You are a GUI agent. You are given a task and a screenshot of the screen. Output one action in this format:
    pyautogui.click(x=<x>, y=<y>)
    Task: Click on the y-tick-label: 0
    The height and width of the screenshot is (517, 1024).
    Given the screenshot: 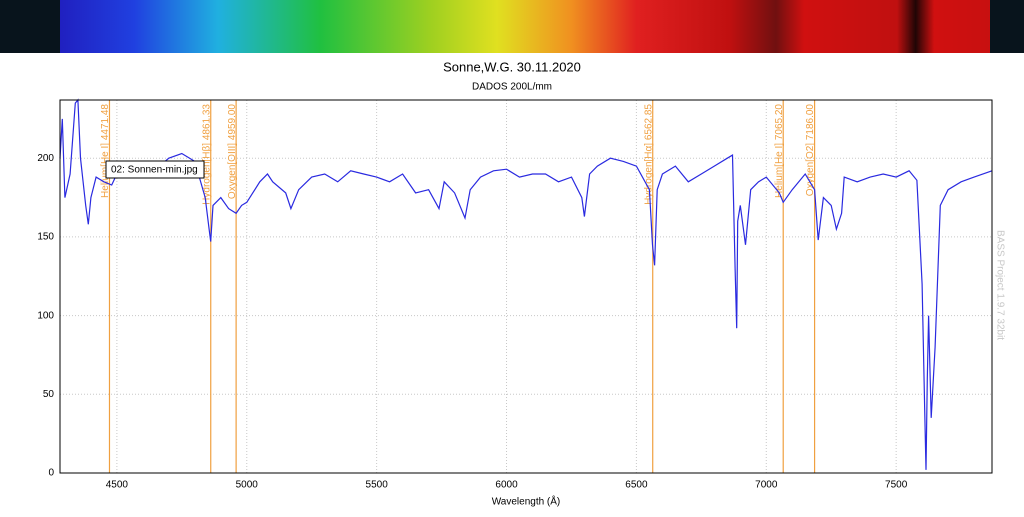 What is the action you would take?
    pyautogui.click(x=51, y=473)
    